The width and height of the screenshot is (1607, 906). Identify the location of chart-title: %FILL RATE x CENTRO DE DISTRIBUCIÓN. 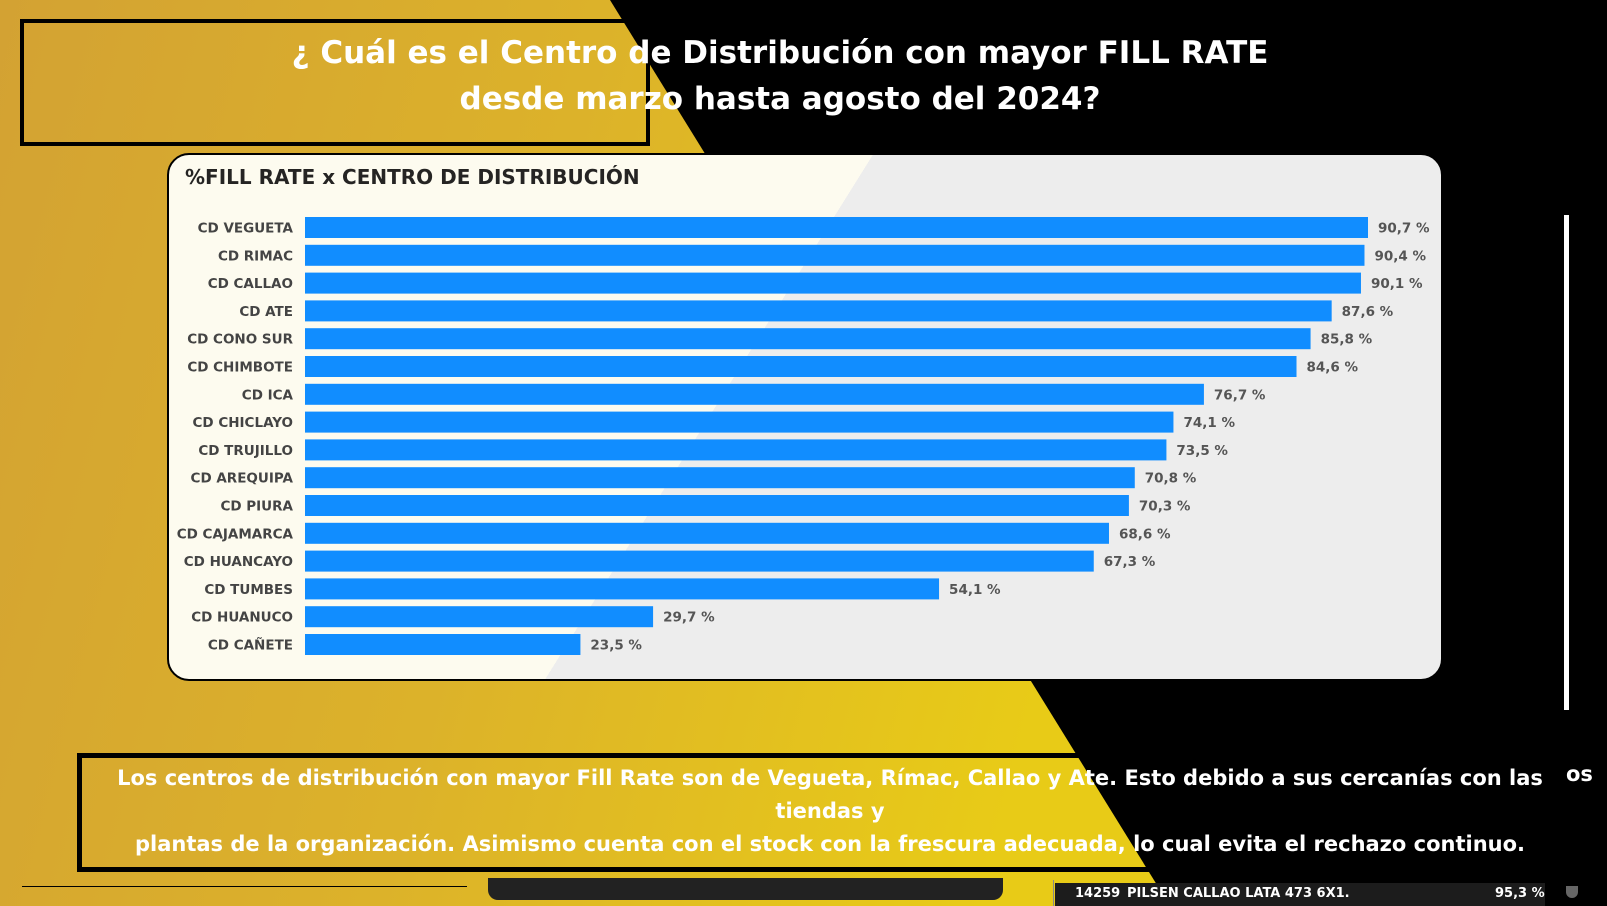
(412, 177).